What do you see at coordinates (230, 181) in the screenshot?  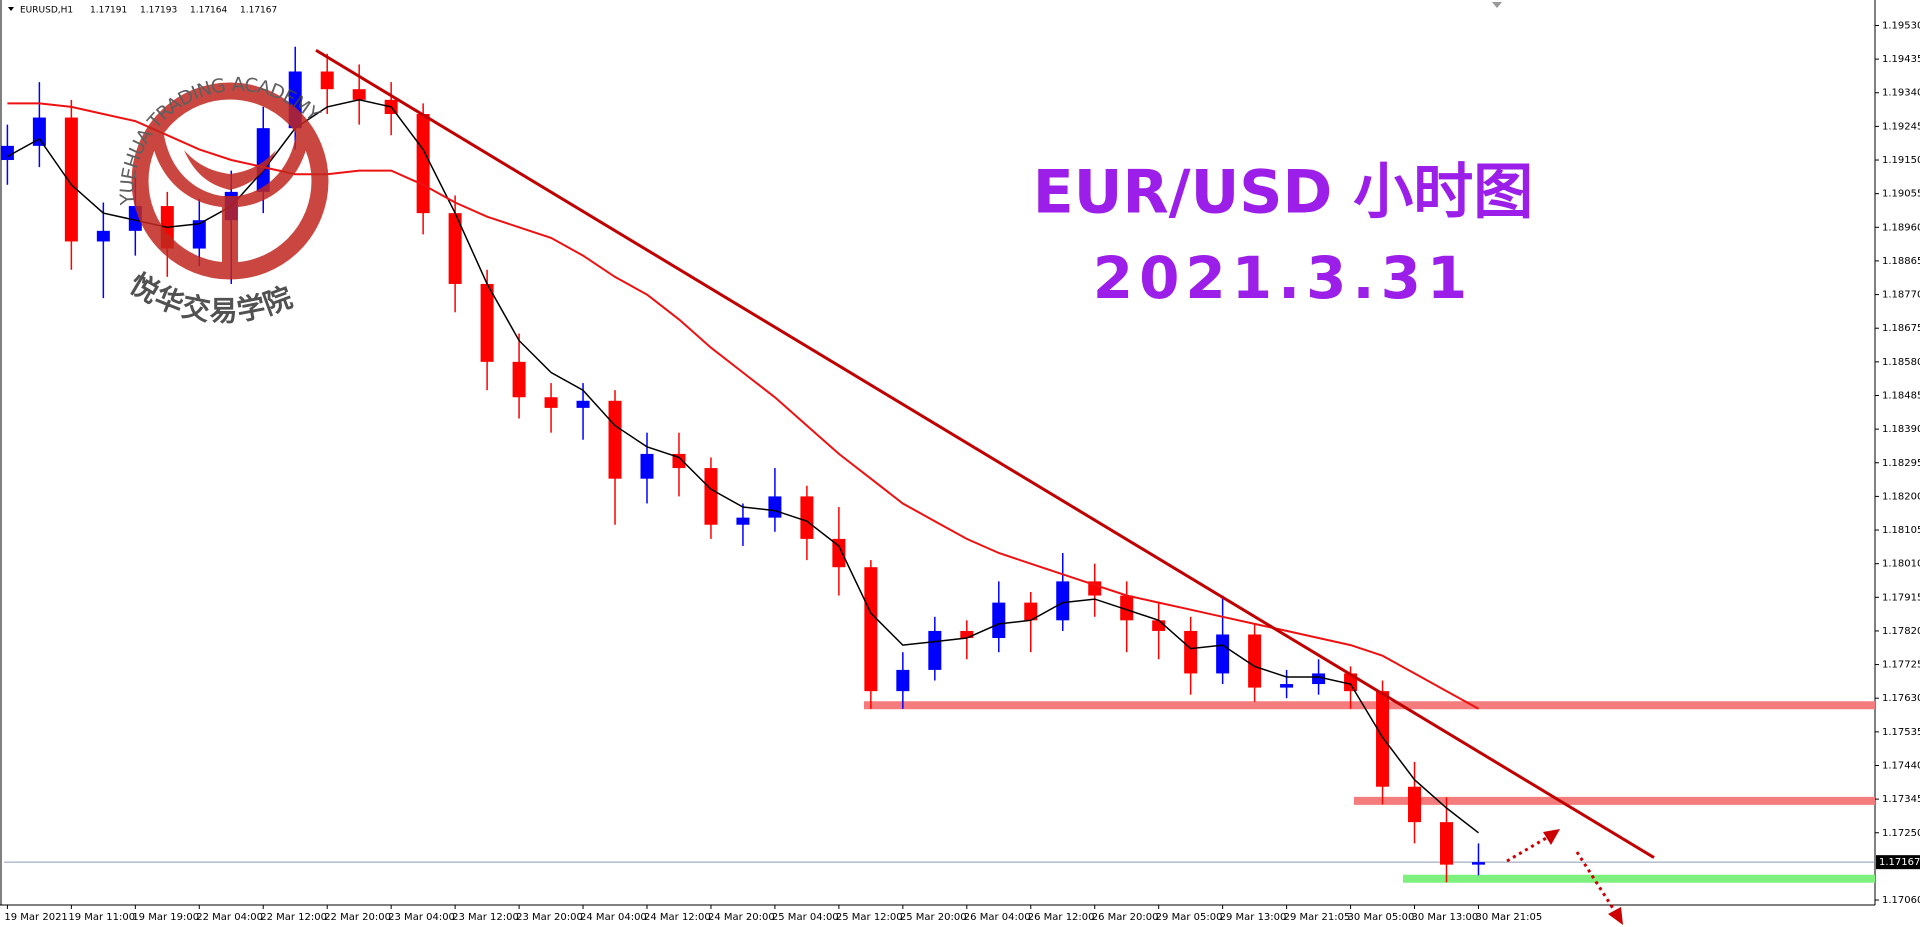 I see `logo-ring` at bounding box center [230, 181].